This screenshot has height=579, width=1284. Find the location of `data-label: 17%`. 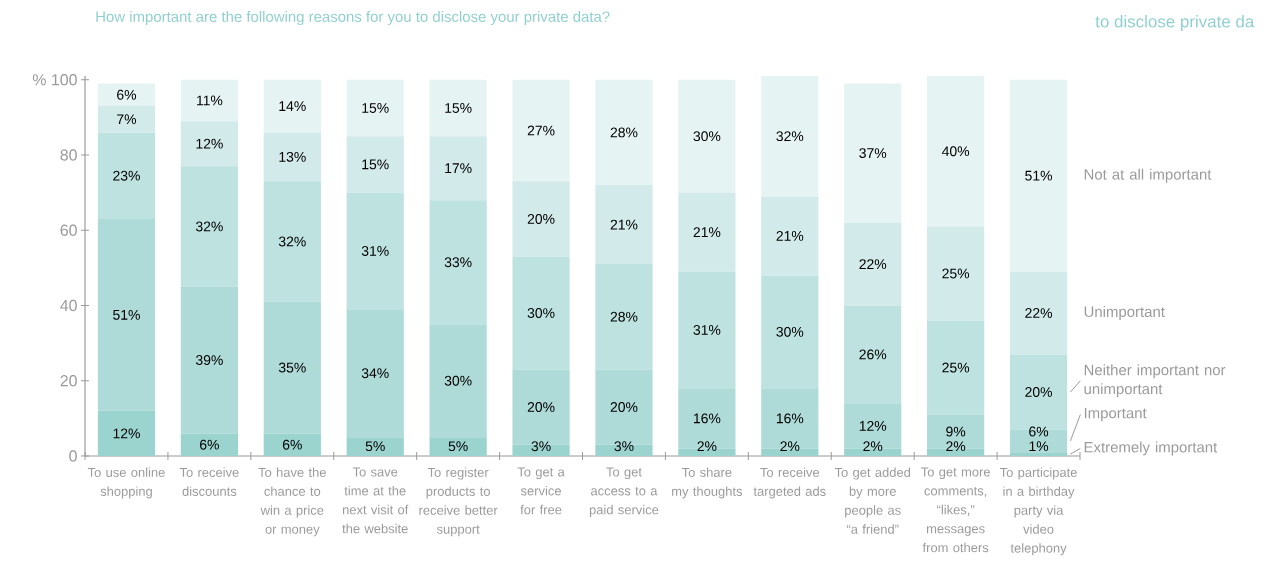

data-label: 17% is located at coordinates (458, 168).